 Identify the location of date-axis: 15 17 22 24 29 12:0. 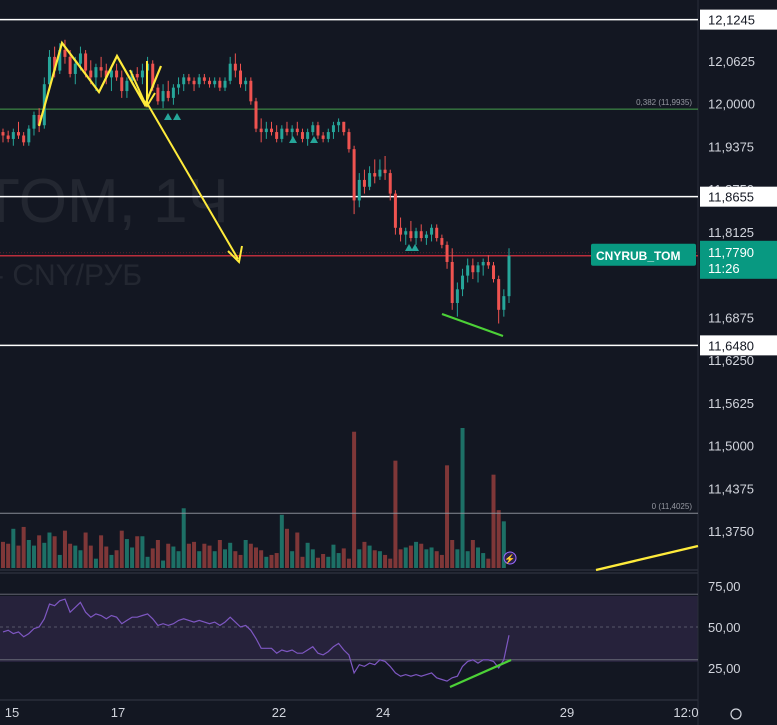
(373, 712).